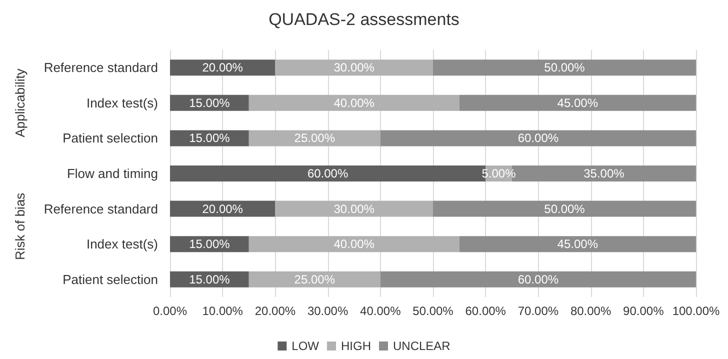  Describe the element at coordinates (112, 173) in the screenshot. I see `y-tick-label: Flow and timing` at that location.